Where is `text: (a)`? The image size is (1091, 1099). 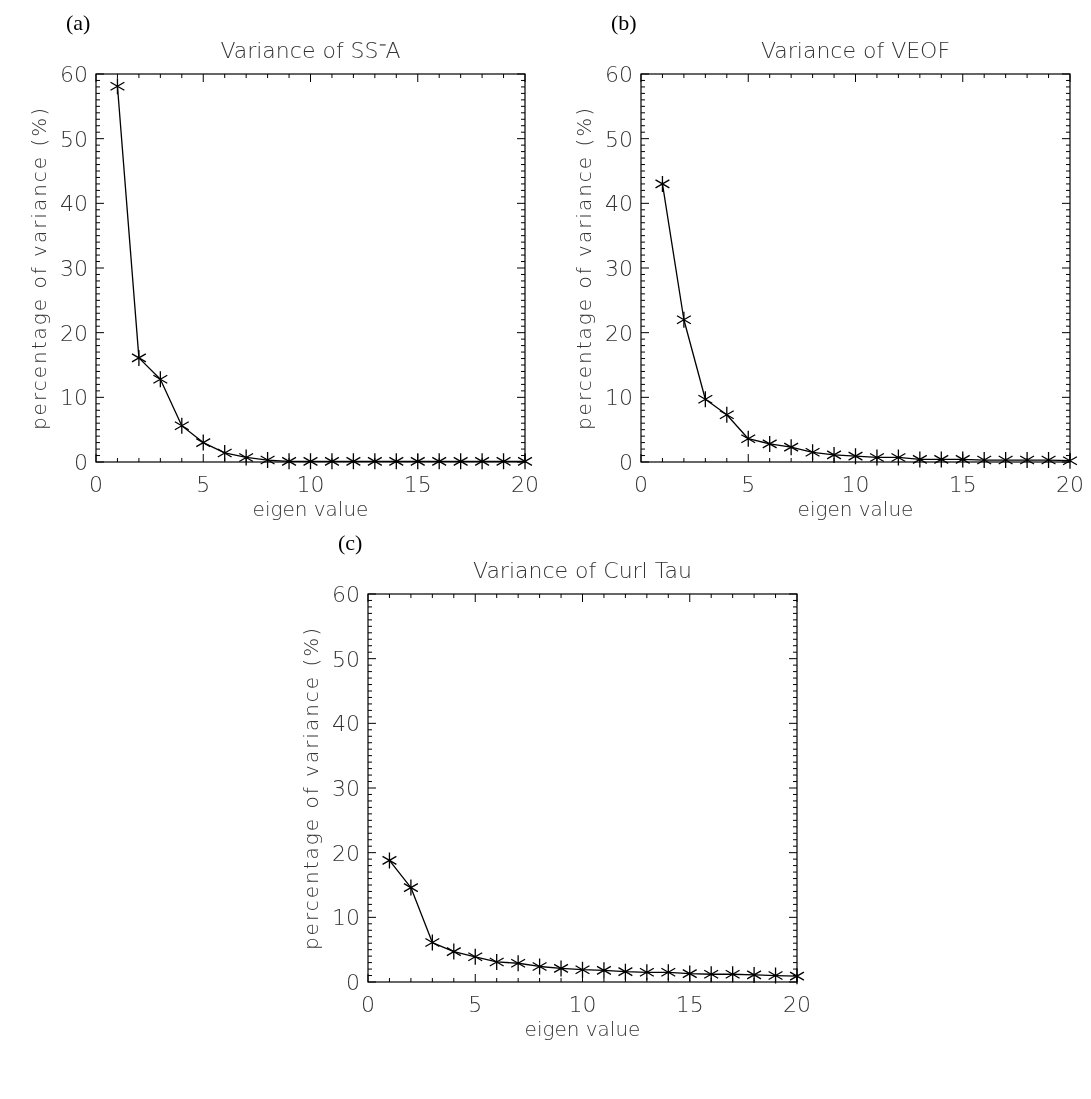
text: (a) is located at coordinates (78, 22).